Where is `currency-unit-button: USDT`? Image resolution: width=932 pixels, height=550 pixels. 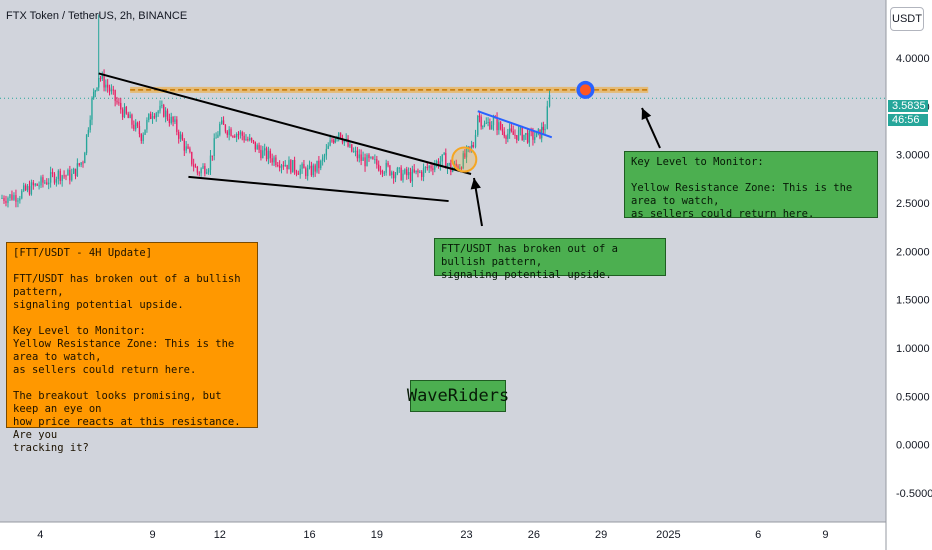
currency-unit-button: USDT is located at coordinates (907, 19).